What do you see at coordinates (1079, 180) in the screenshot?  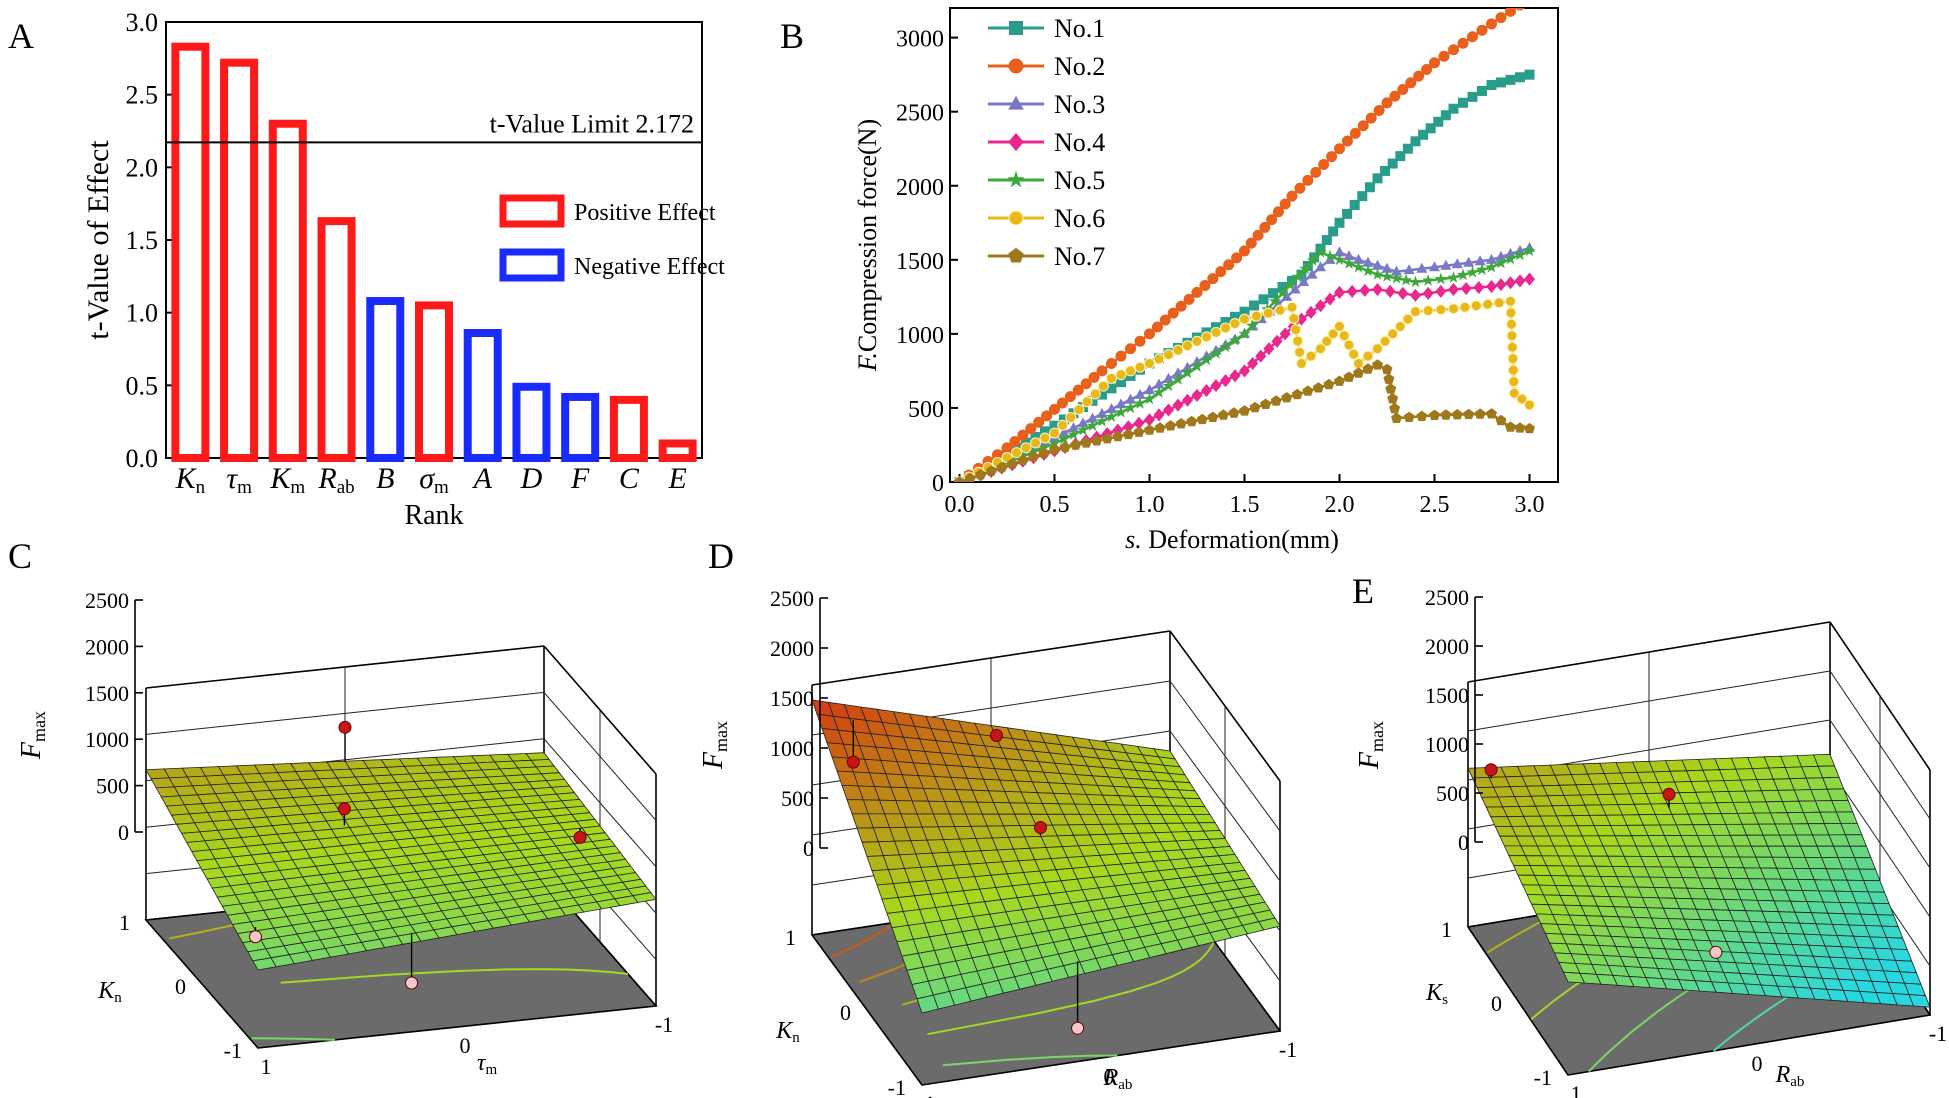 I see `legend-label: No.5` at bounding box center [1079, 180].